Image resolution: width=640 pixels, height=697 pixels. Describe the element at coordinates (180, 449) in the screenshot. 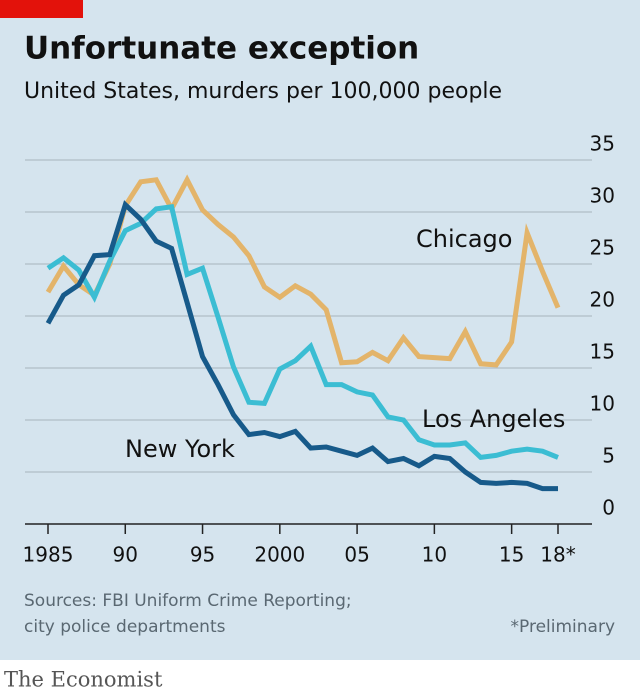

I see `series-label: New York` at that location.